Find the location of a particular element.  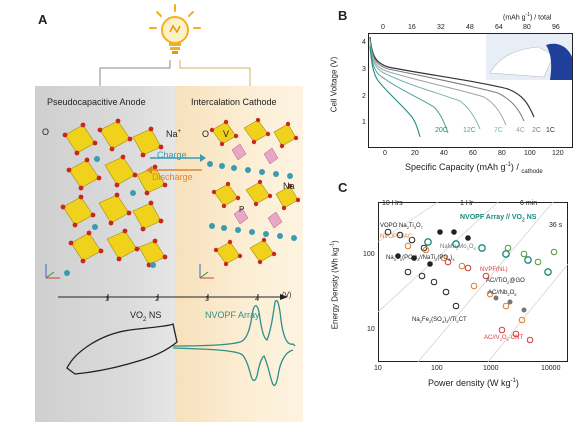

curve-7c is located at coordinates (425, 86).